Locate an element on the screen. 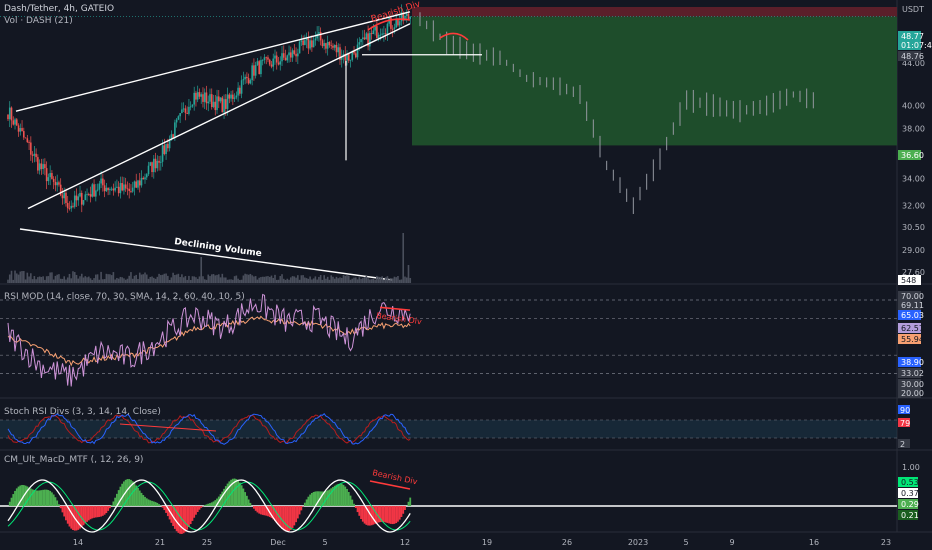  rsi-tag-bg is located at coordinates (909, 373).